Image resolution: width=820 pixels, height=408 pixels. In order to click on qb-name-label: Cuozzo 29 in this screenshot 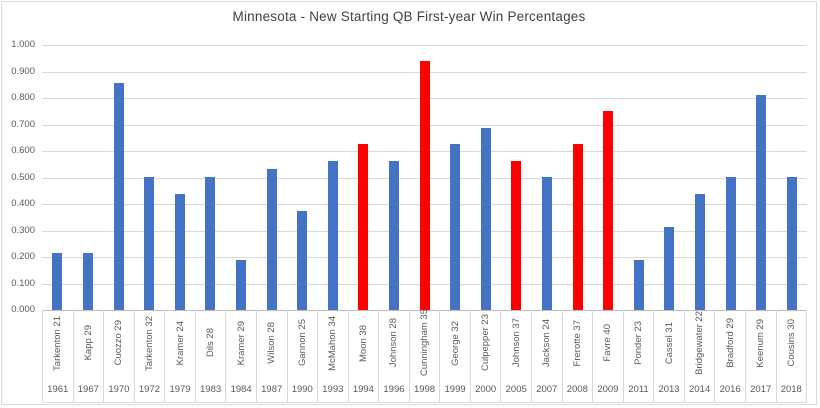, I will do `click(119, 343)`.